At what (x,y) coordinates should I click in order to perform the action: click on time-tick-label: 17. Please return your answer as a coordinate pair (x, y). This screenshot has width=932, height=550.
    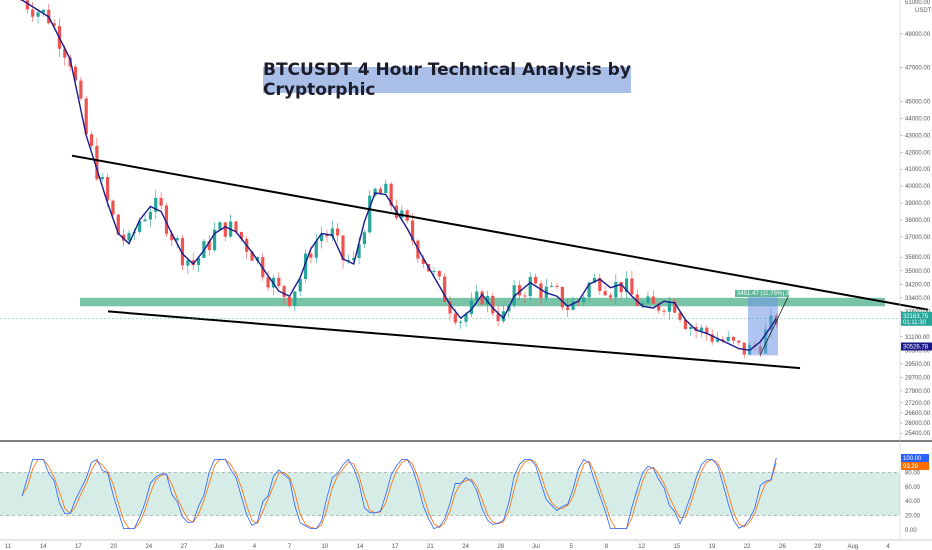
    Looking at the image, I should click on (78, 547).